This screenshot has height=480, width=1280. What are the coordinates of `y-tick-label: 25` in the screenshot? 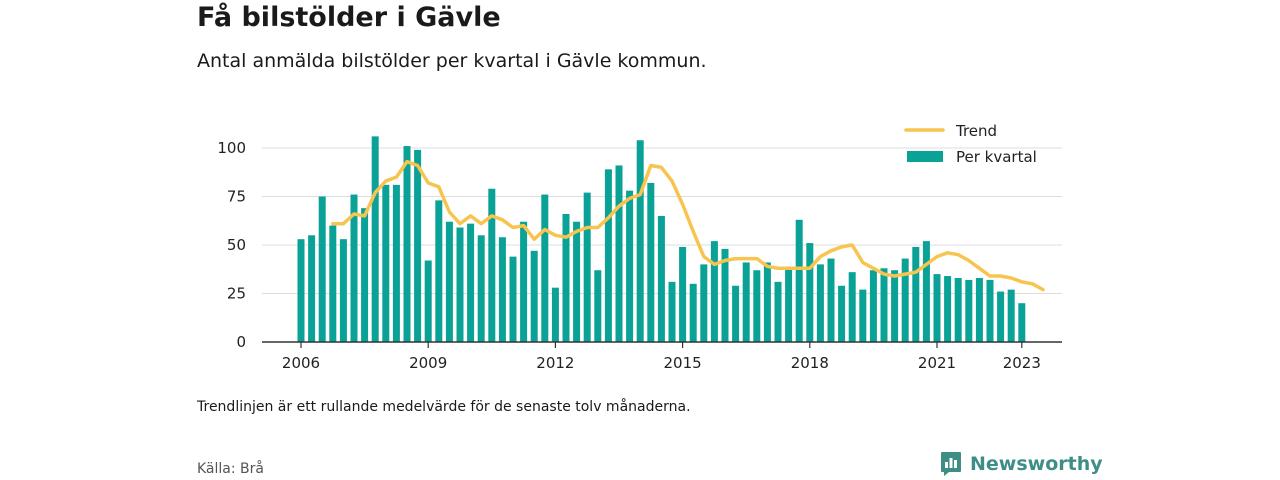 It's located at (236, 294).